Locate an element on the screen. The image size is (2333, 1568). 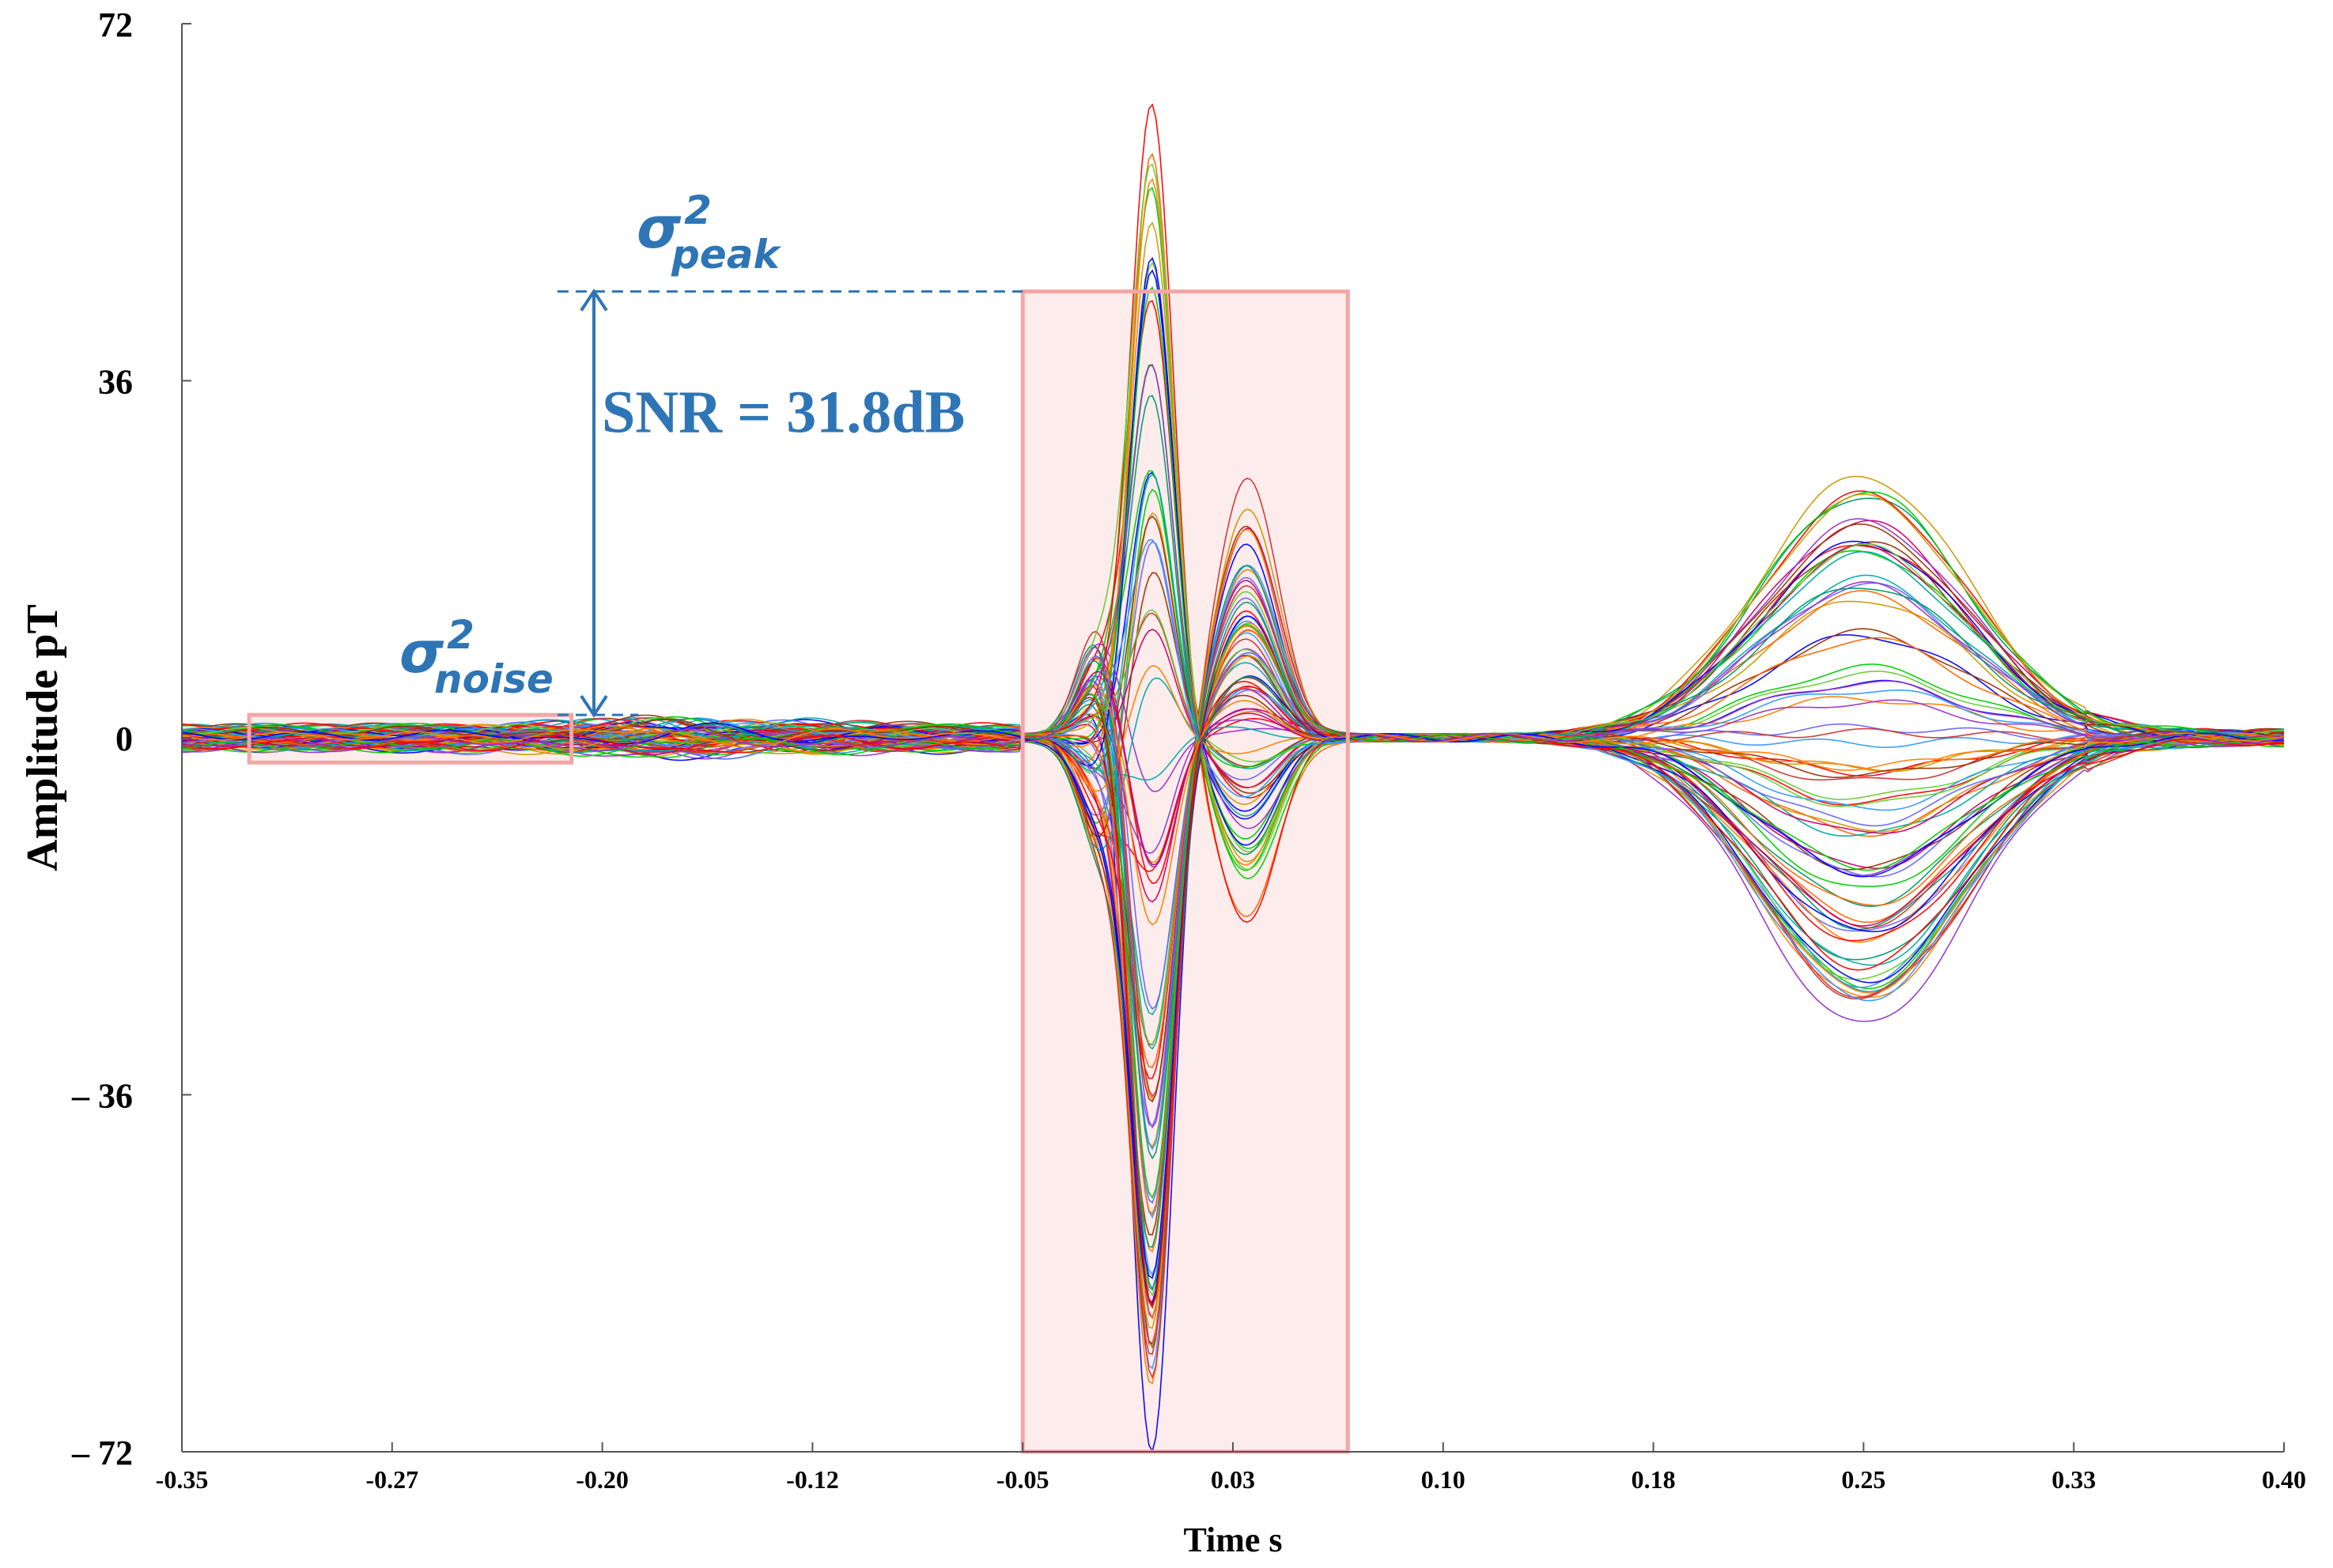
noise-region-border is located at coordinates (410, 738).